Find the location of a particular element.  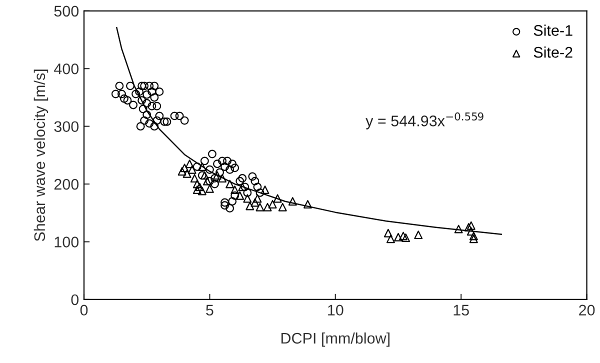

y-axis-title: Shear wave velocity [m/s] is located at coordinates (41, 156).